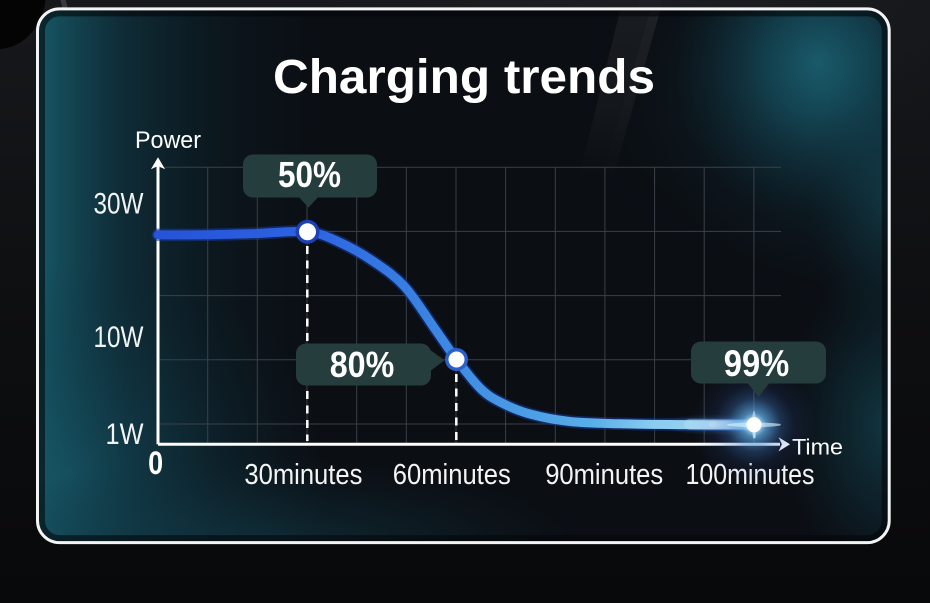 Image resolution: width=930 pixels, height=603 pixels. Describe the element at coordinates (757, 363) in the screenshot. I see `svg-text: 99%` at that location.